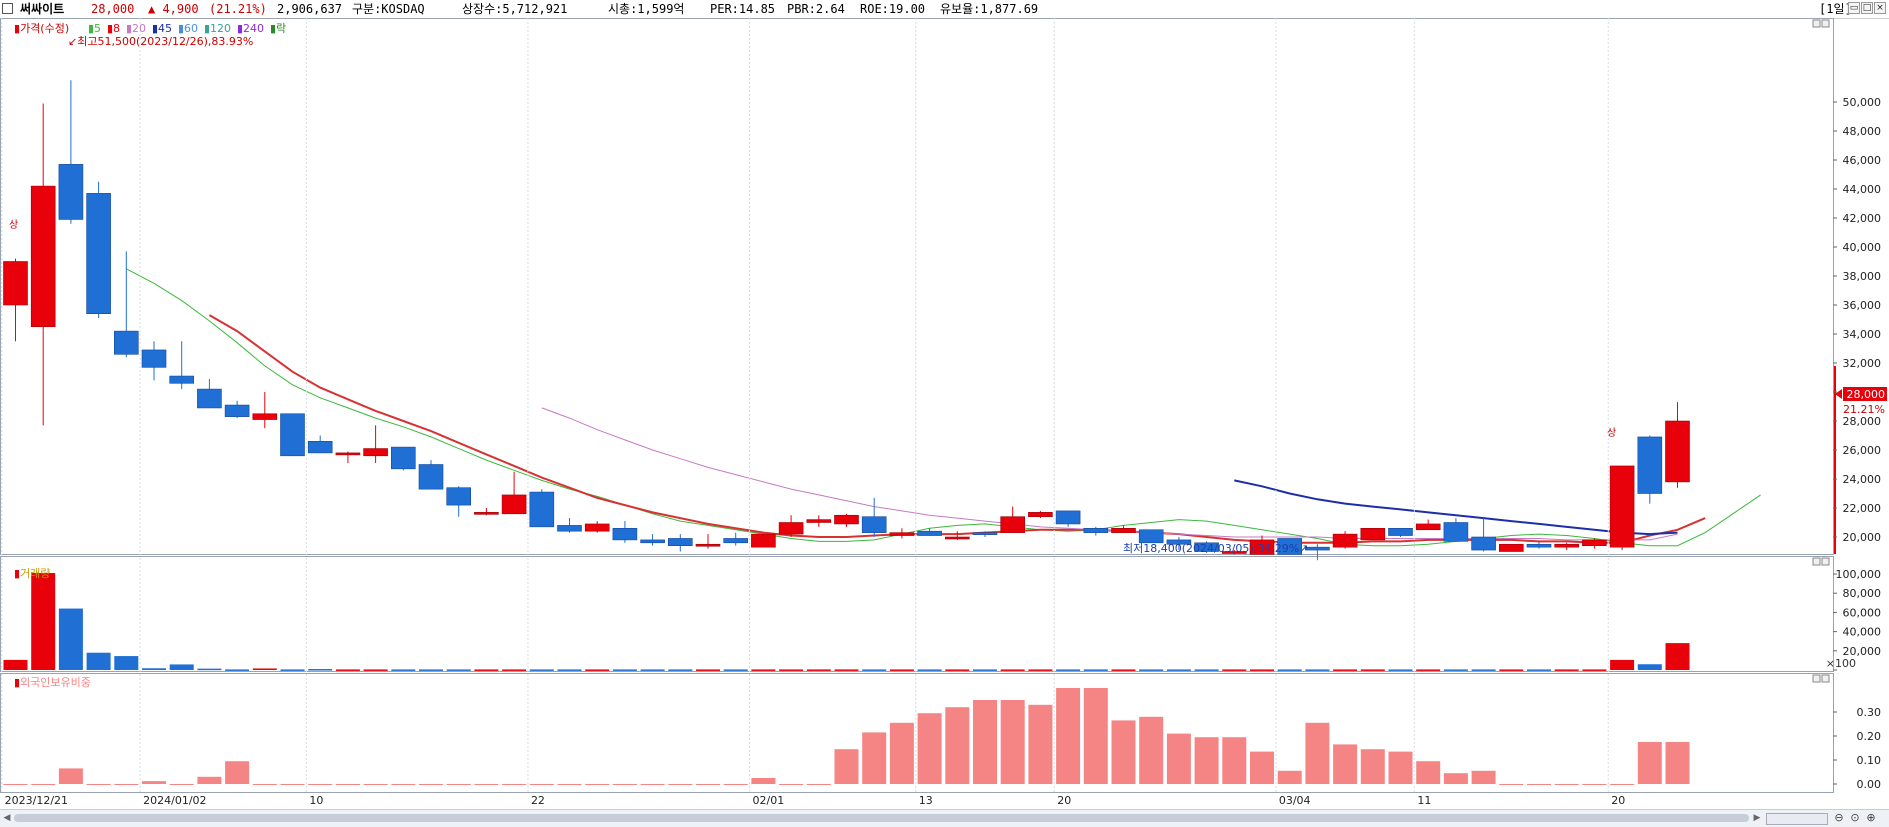 Image resolution: width=1889 pixels, height=827 pixels. What do you see at coordinates (1871, 817) in the screenshot?
I see `zoom-in-icon: ⊕` at bounding box center [1871, 817].